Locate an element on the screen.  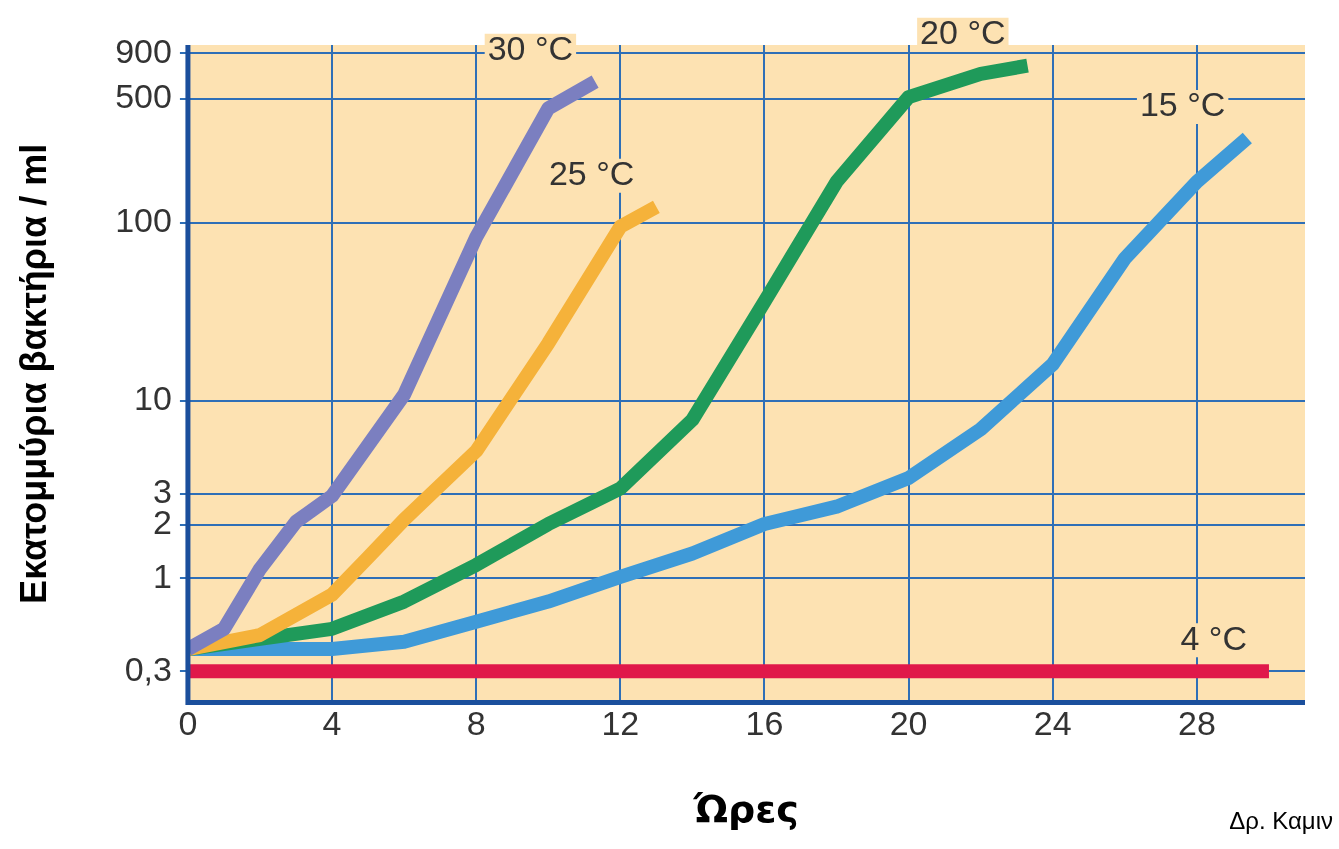
x-tick-label: 12 is located at coordinates (620, 723).